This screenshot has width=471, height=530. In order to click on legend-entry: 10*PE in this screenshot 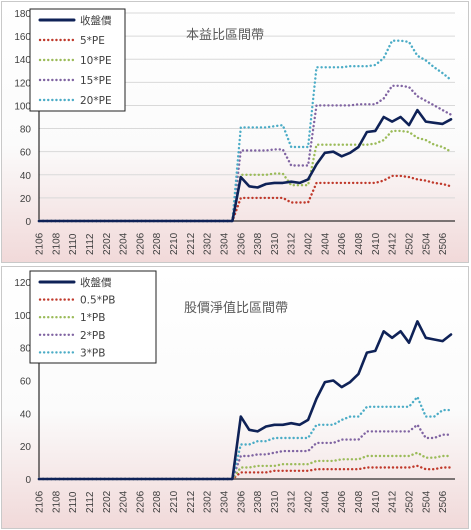, I will do `click(96, 61)`.